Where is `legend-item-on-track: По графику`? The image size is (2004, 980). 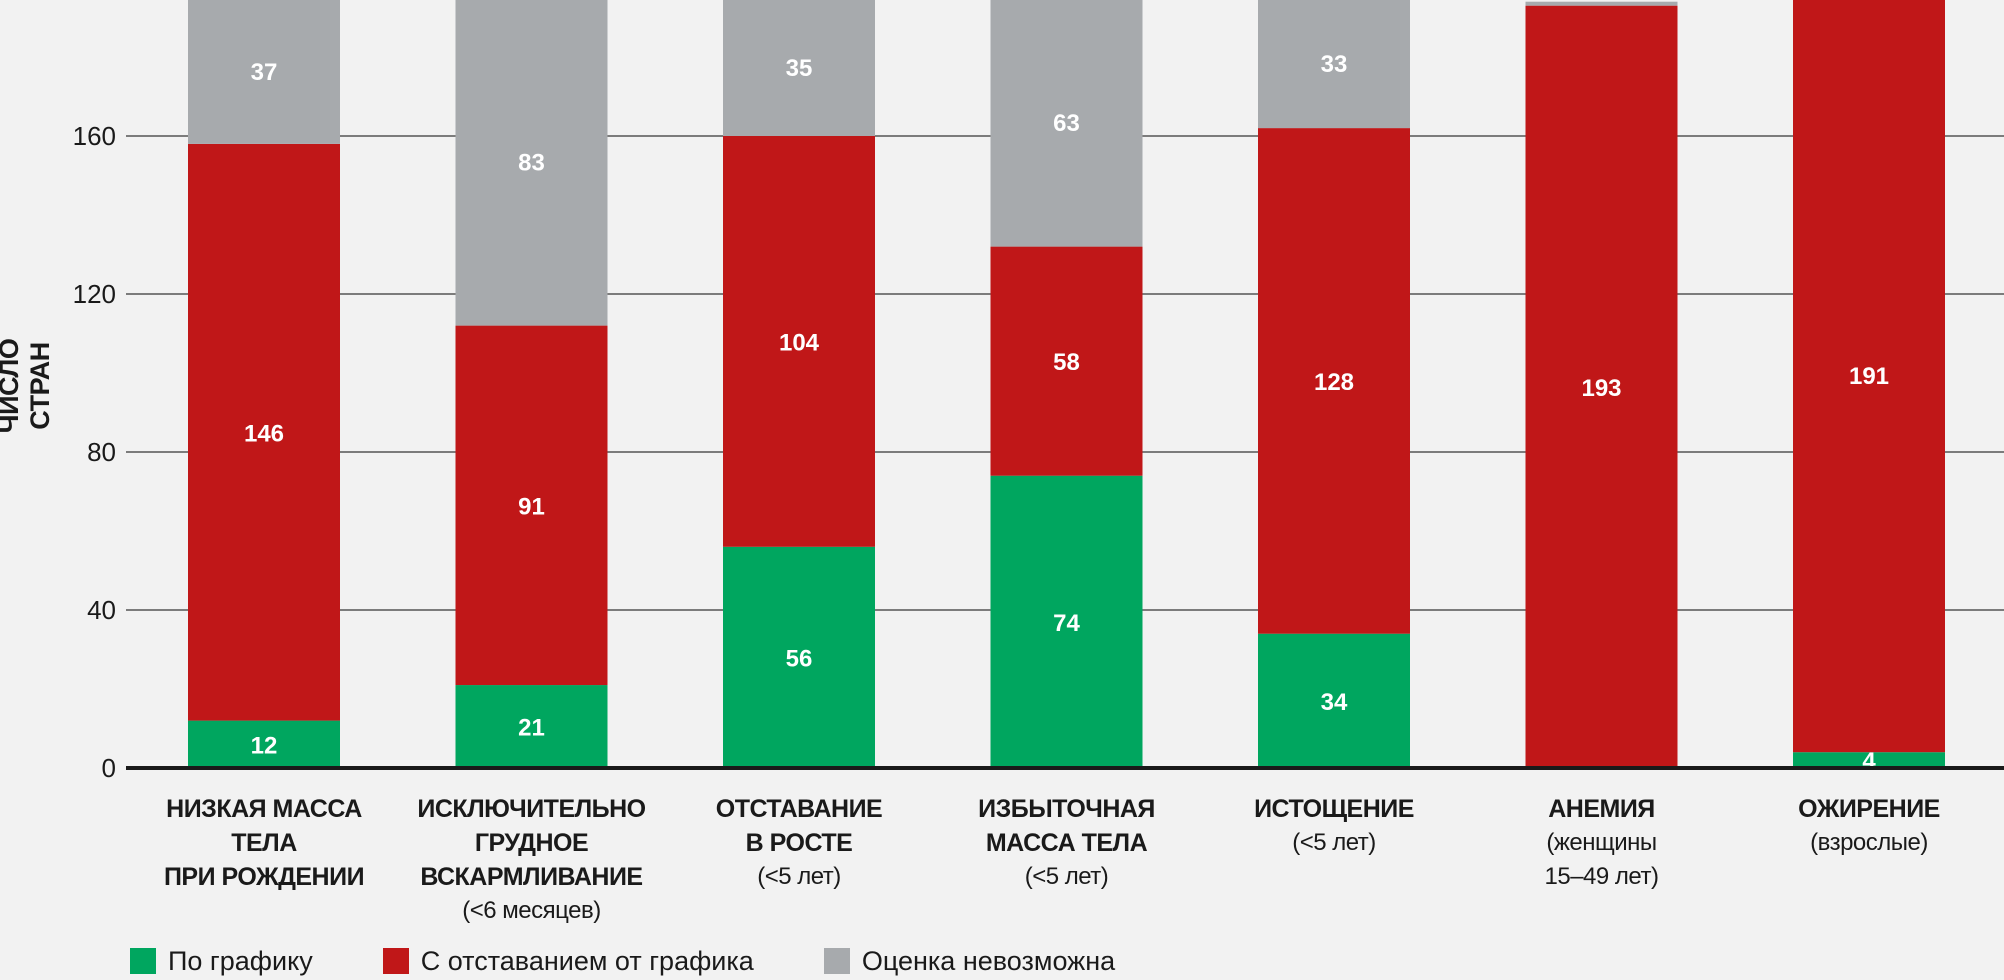 legend-item-on-track: По графику is located at coordinates (221, 961).